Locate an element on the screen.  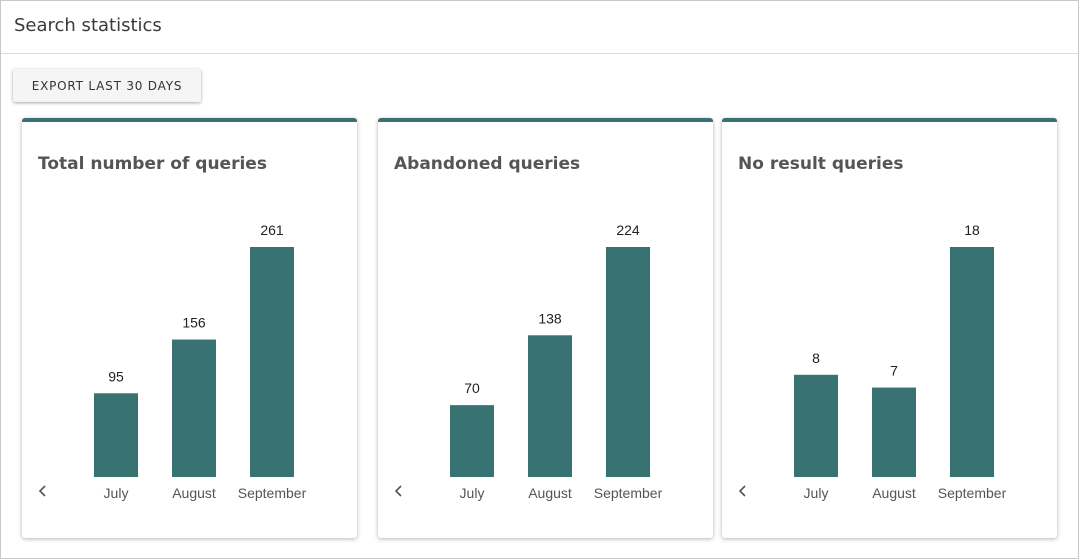
panel-header: Search statistics is located at coordinates (539, 27).